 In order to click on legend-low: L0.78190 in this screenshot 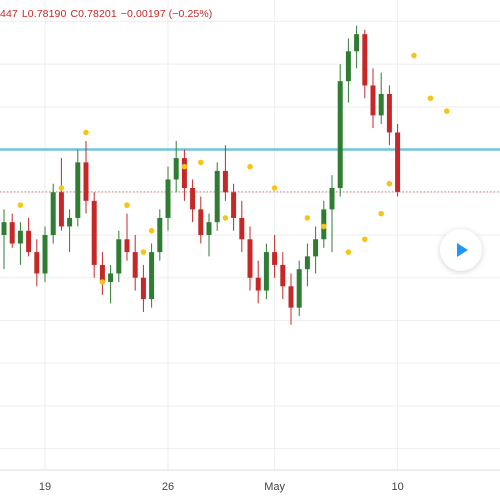, I will do `click(44, 14)`.